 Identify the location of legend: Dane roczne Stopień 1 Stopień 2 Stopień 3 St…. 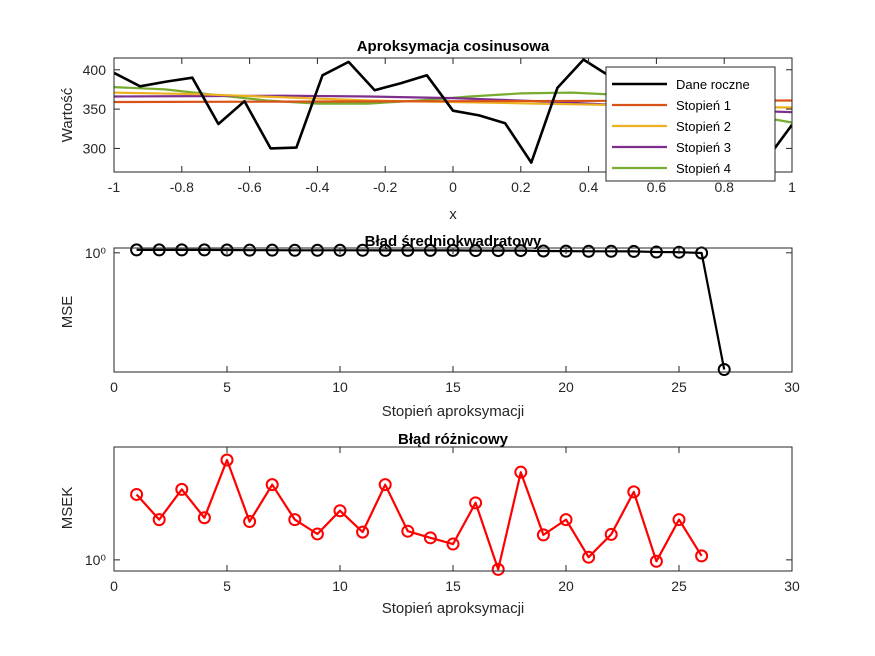
(690, 124).